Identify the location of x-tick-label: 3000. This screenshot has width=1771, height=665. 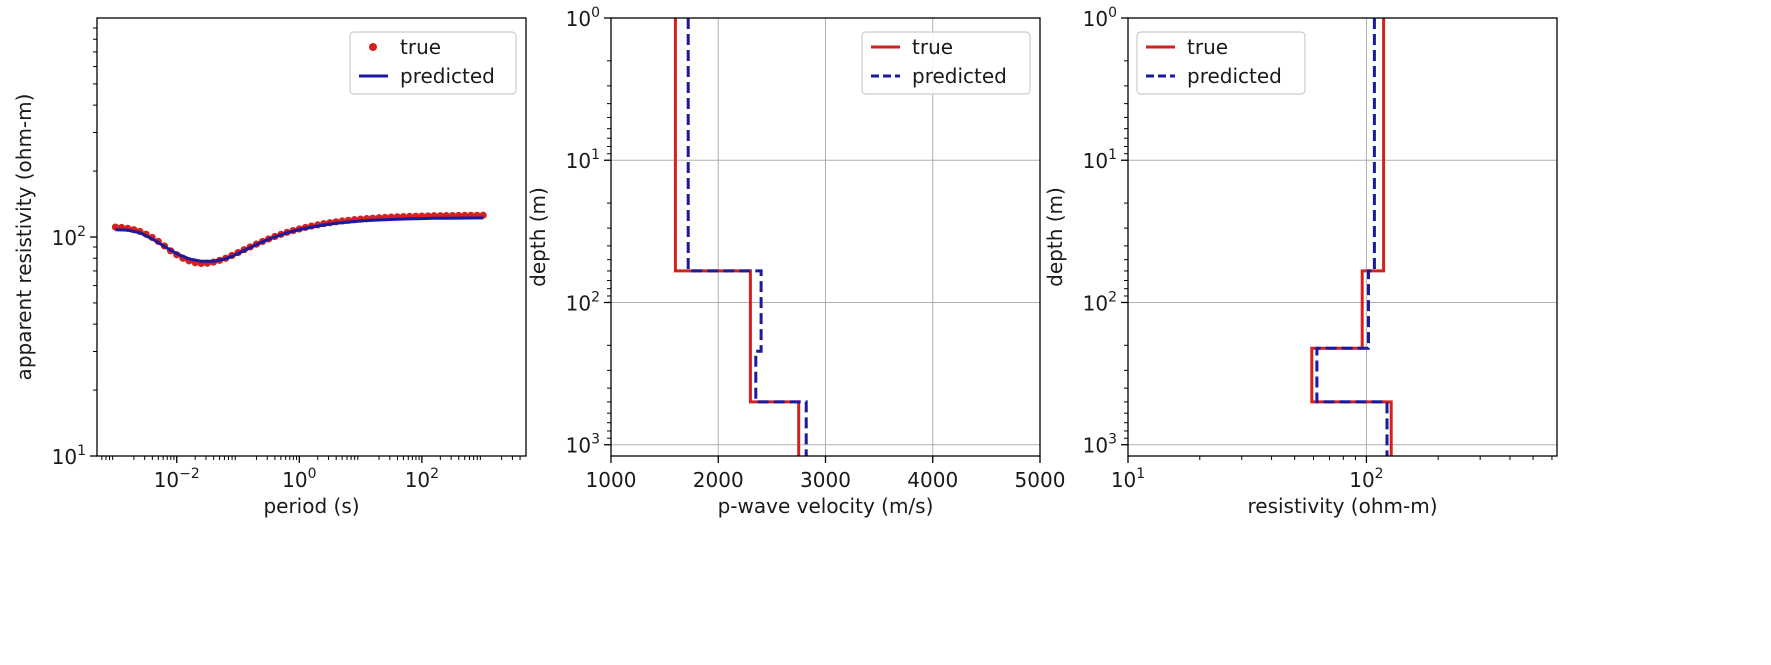
(825, 480).